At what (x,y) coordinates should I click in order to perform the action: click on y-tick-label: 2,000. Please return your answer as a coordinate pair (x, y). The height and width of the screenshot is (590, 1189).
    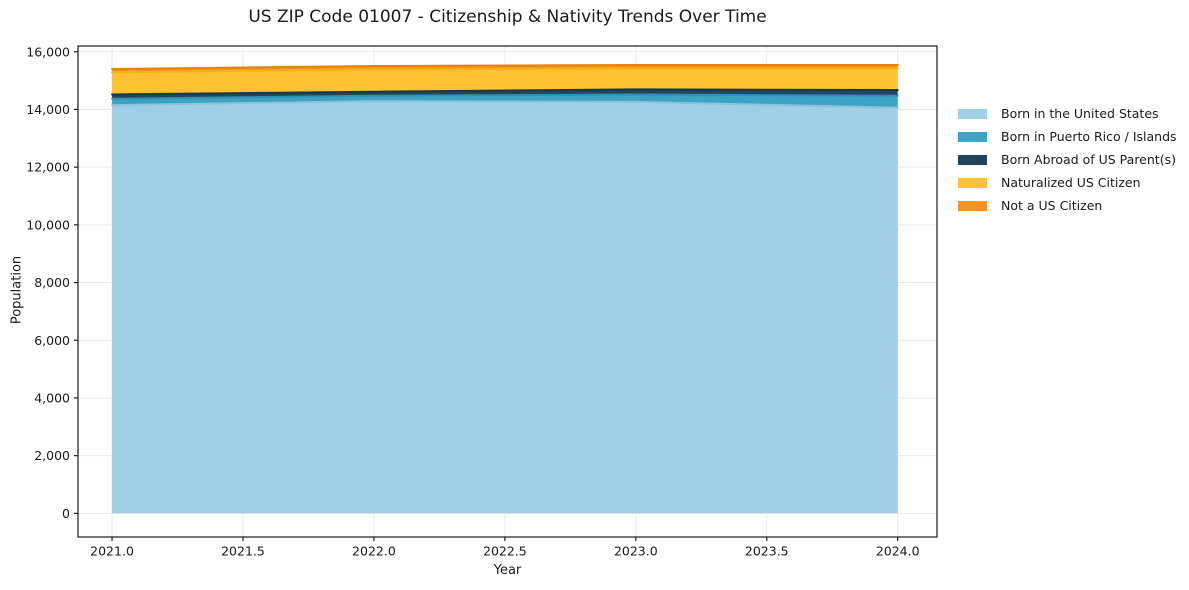
    Looking at the image, I should click on (52, 455).